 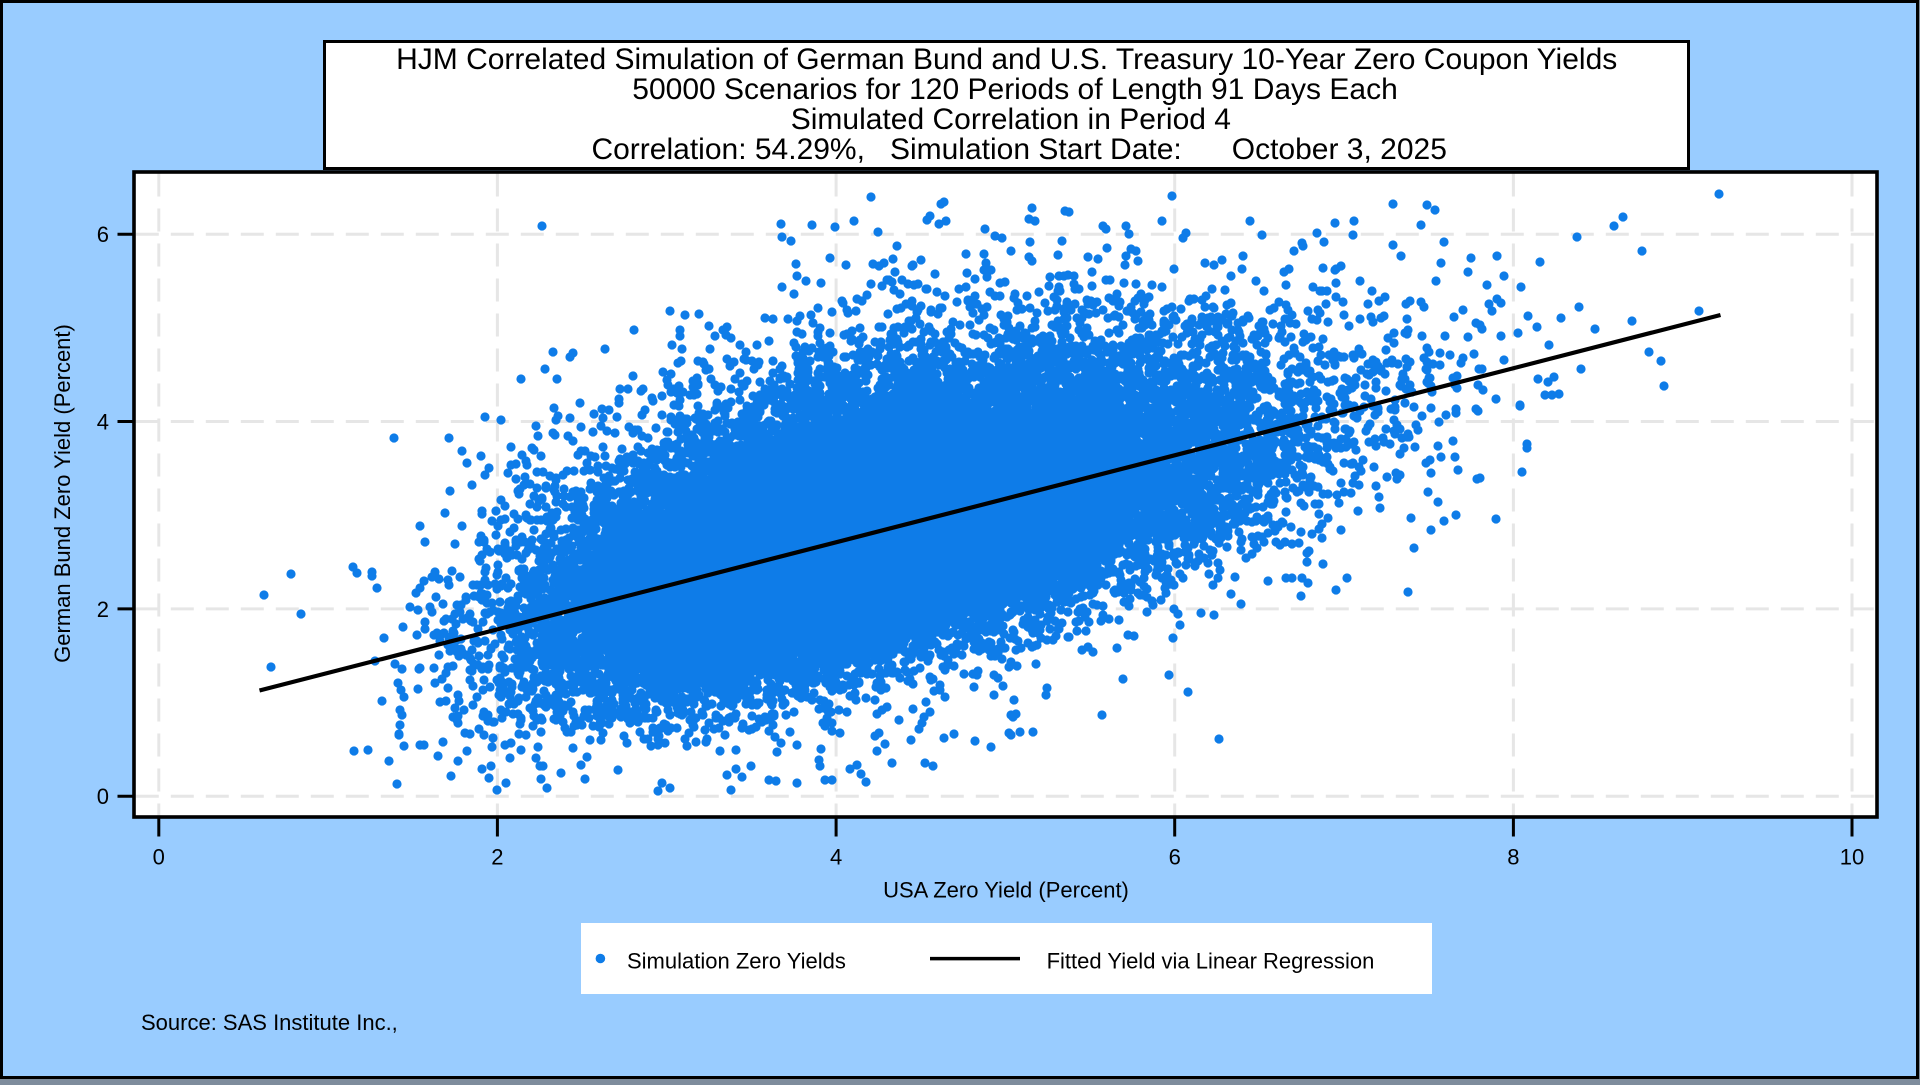 What do you see at coordinates (1211, 960) in the screenshot?
I see `svg-text:Fitted Yield via Linear Regres: Fitted Yield via Linear Regression` at bounding box center [1211, 960].